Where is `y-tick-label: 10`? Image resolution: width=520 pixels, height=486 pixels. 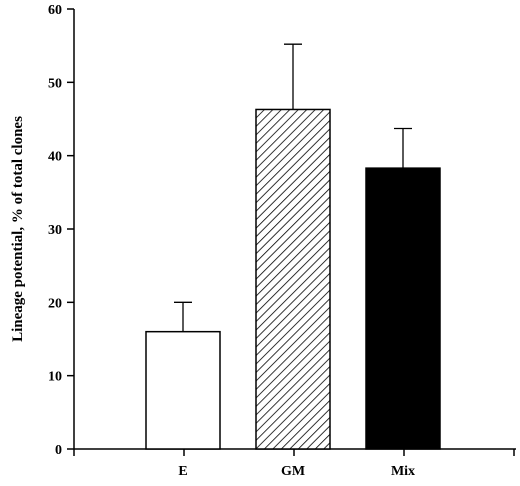 y-tick-label: 10 is located at coordinates (55, 377).